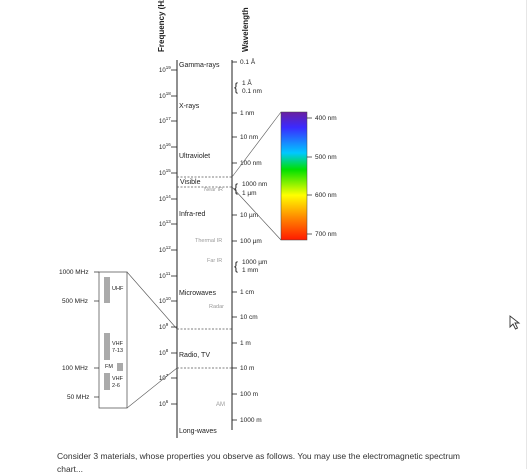 The height and width of the screenshot is (474, 527). I want to click on wl-1-um: 1 µm, so click(249, 193).